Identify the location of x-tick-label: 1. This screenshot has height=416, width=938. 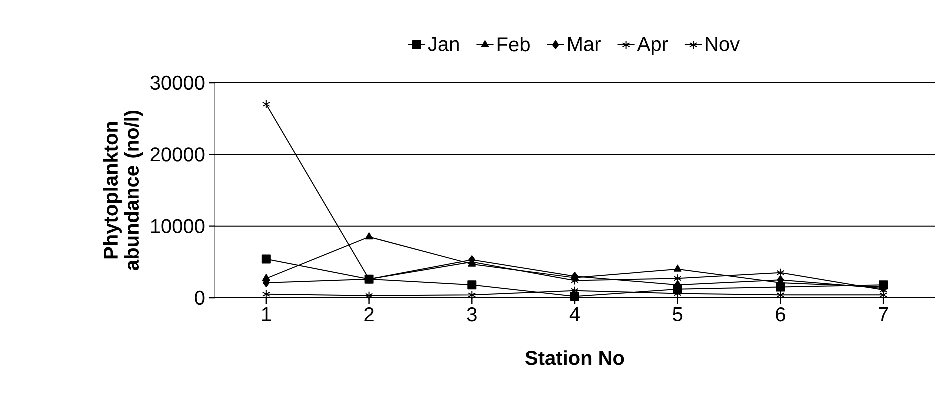
(267, 315).